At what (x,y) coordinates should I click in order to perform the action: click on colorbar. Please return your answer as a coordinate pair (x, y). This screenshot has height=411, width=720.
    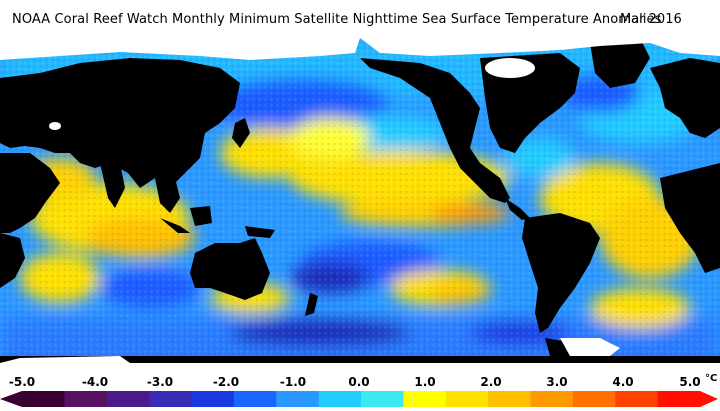
    Looking at the image, I should click on (359, 399).